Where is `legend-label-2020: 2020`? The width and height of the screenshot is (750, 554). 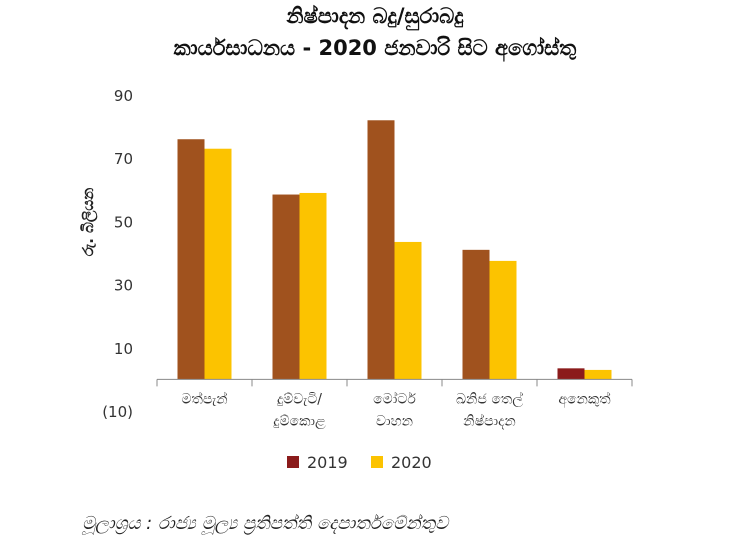
legend-label-2020: 2020 is located at coordinates (411, 462).